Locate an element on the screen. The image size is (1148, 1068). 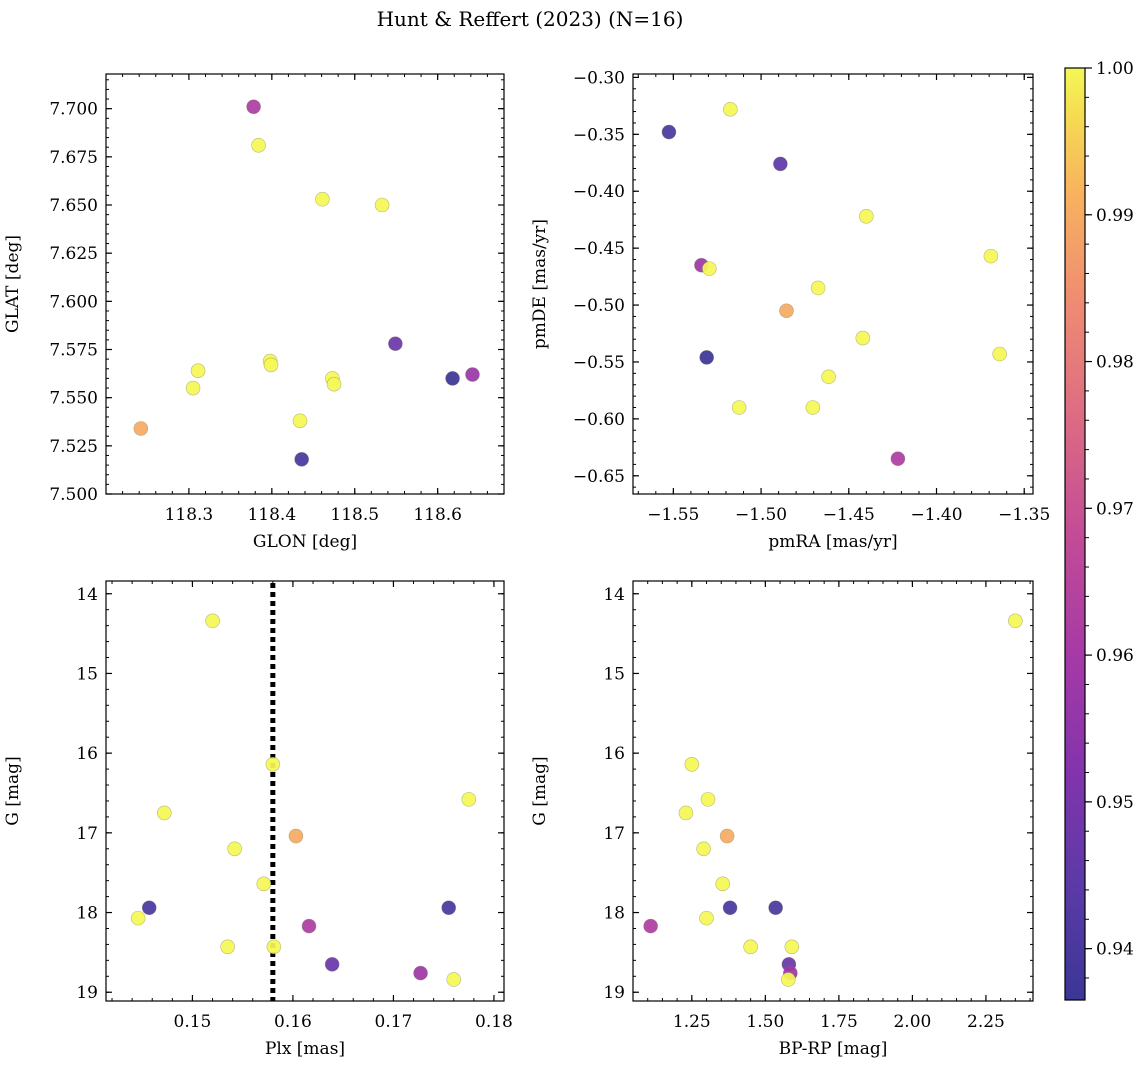
colorbar-tick-label: 0.99 is located at coordinates (1115, 216).